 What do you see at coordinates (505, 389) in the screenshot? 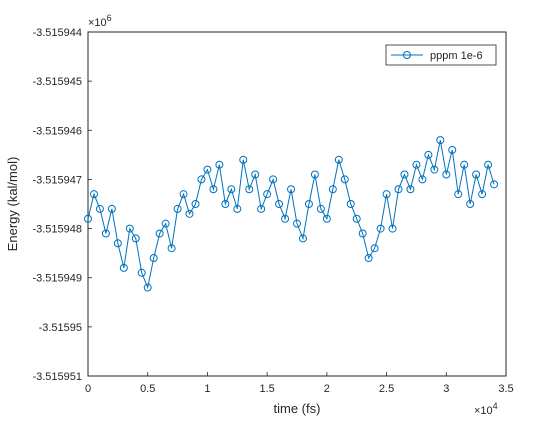
I see `x-tick-label: 3.5` at bounding box center [505, 389].